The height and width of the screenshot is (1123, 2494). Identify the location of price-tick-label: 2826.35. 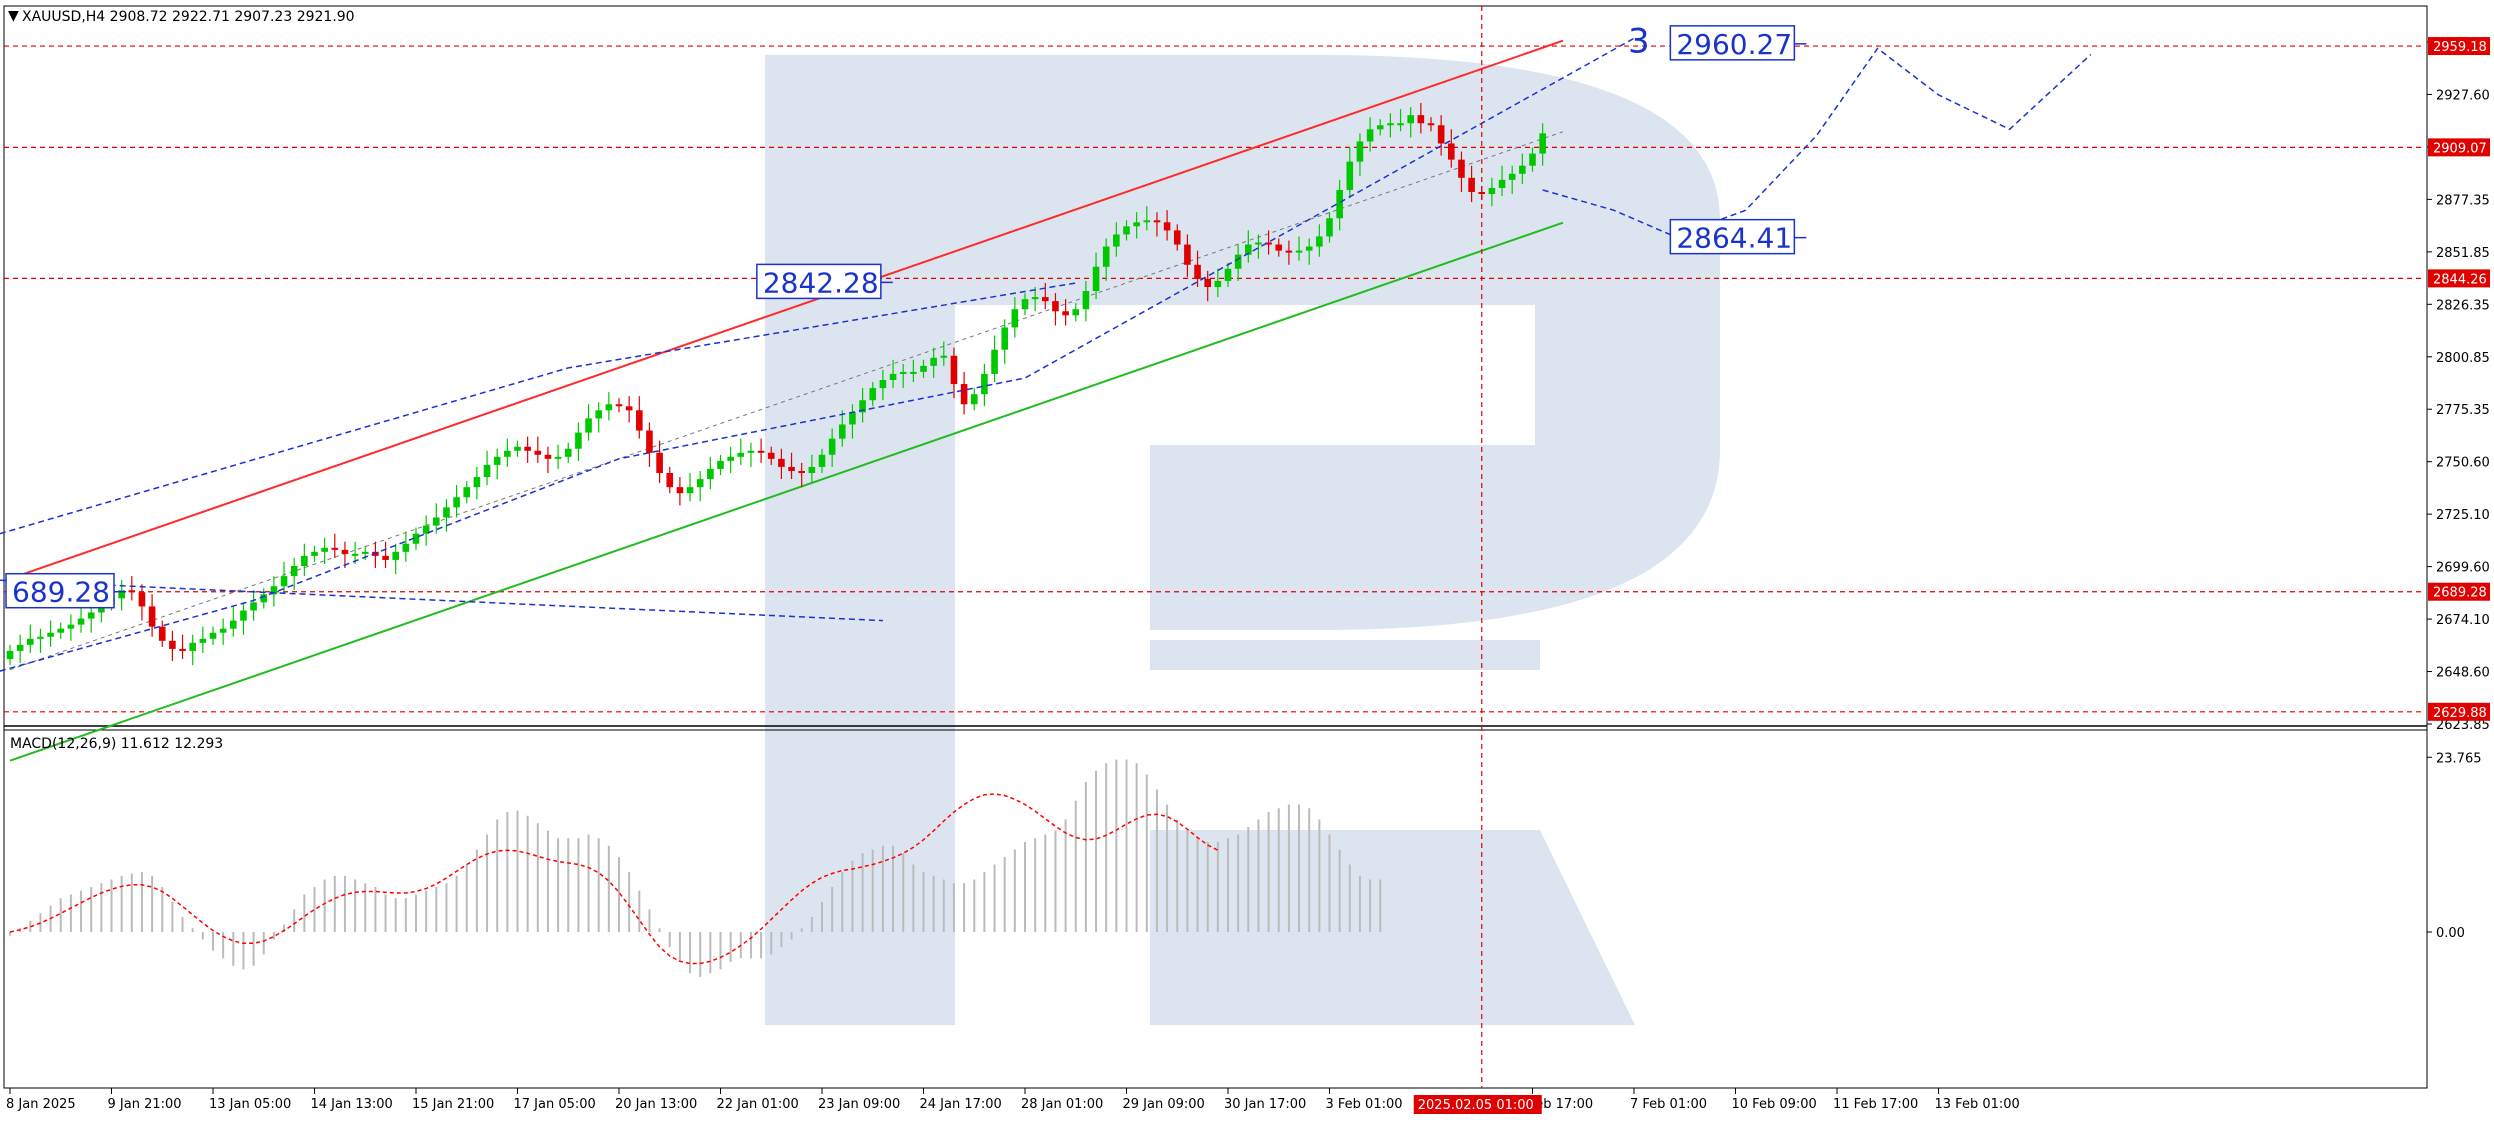
(2463, 305).